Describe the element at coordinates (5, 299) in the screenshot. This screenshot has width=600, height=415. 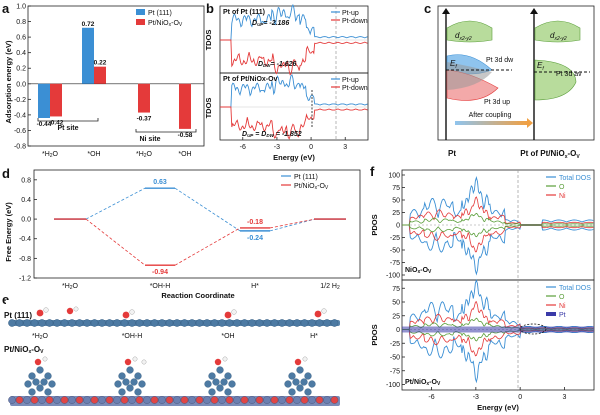
I see `panel-letter-e: e` at that location.